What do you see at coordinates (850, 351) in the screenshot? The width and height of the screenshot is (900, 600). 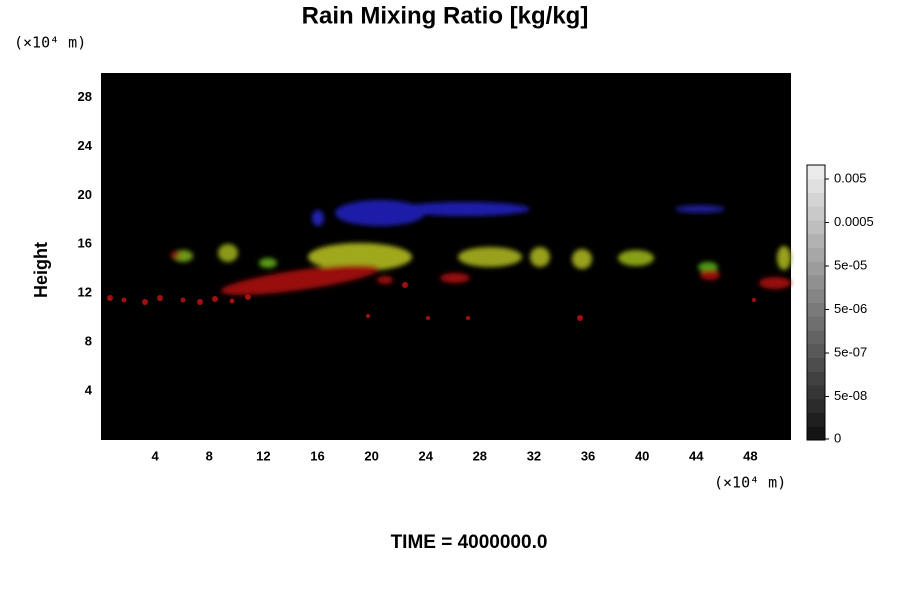 I see `colorbar-tick-label: 5e-07` at bounding box center [850, 351].